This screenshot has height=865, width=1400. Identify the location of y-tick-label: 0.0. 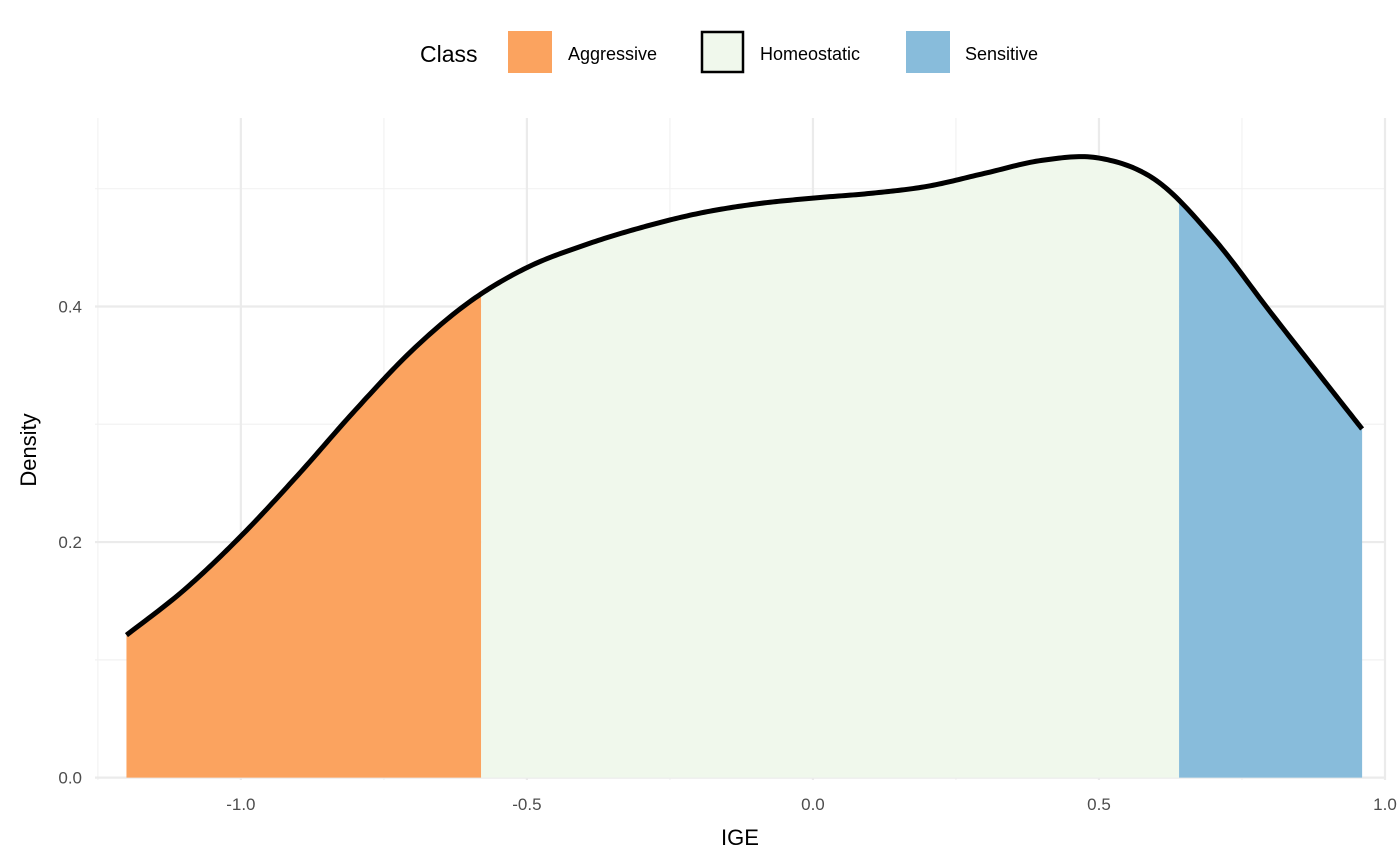
(70, 778).